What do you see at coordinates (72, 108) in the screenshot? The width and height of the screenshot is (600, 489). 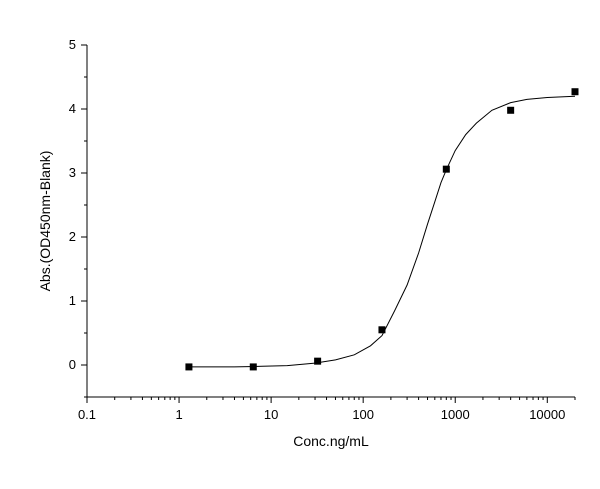 I see `y-tick-label: 4` at bounding box center [72, 108].